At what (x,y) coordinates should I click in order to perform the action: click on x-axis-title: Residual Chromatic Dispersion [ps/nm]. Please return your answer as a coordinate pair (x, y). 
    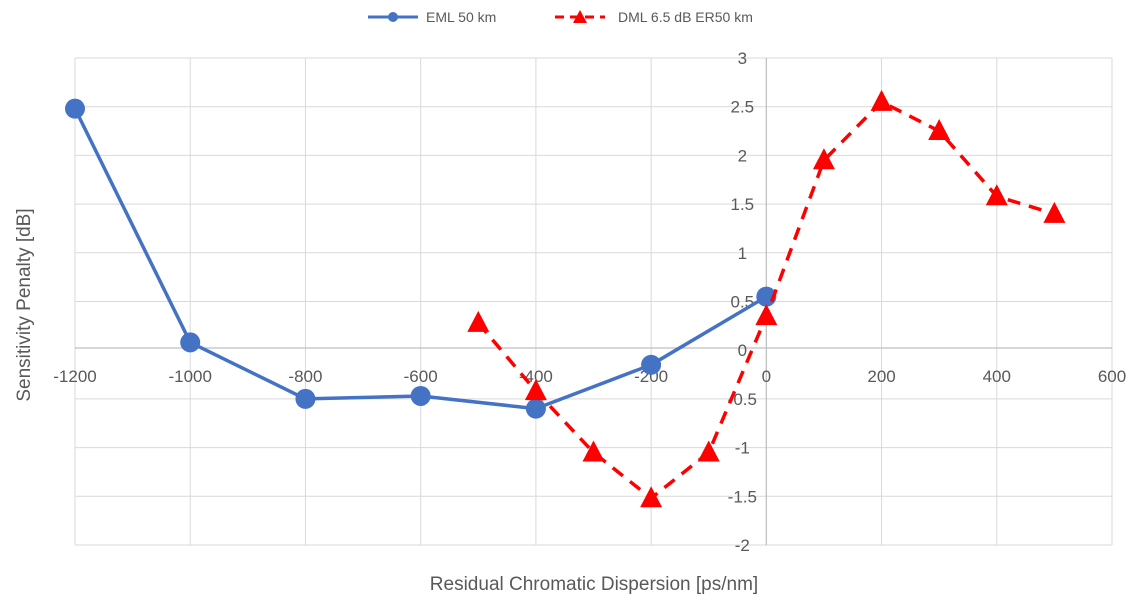
    Looking at the image, I should click on (594, 584).